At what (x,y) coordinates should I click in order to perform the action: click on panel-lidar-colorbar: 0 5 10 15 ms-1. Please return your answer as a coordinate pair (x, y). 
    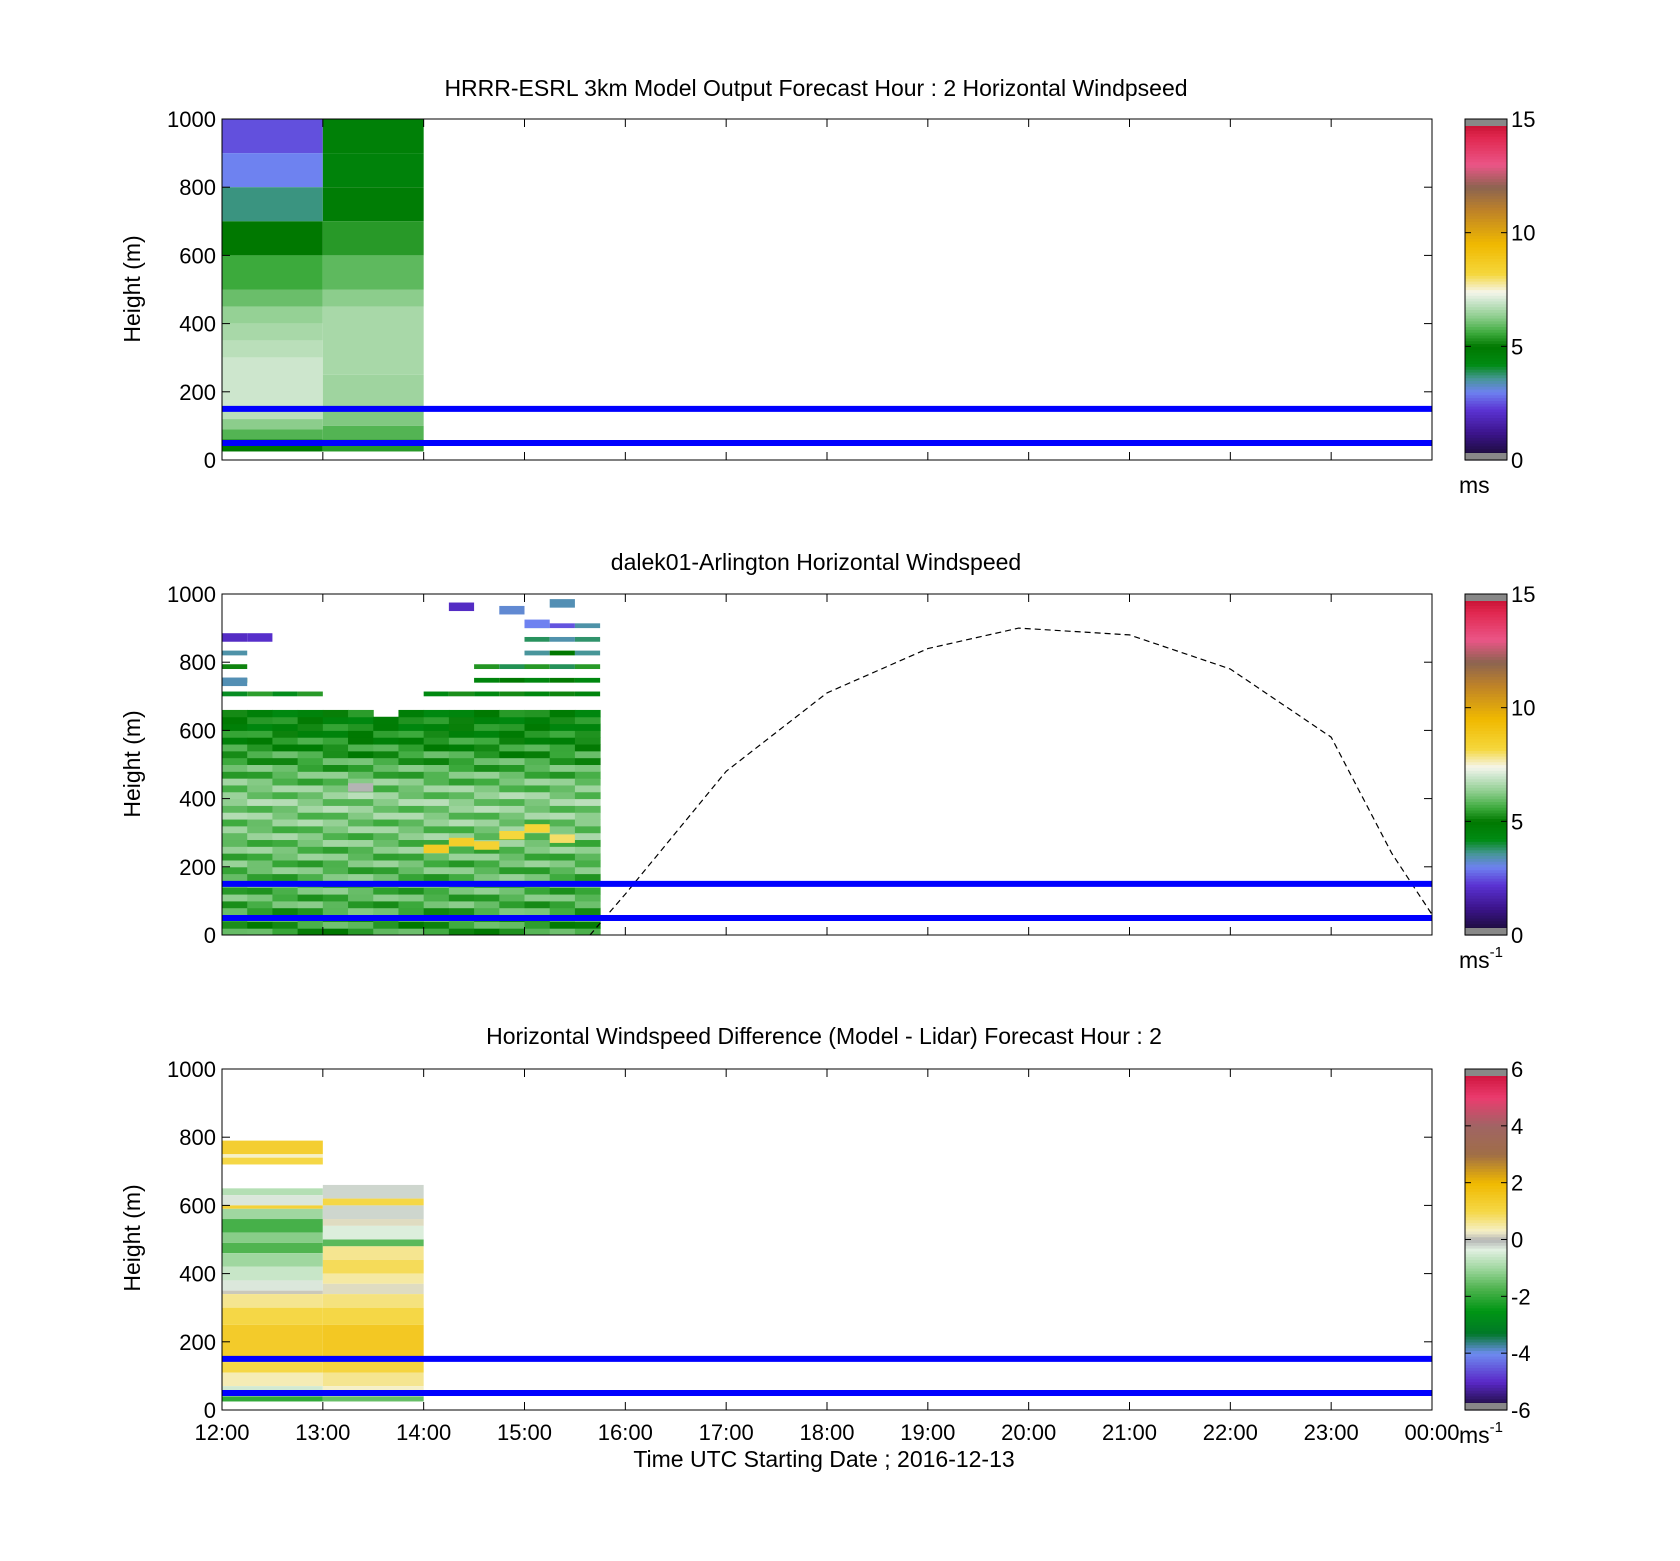
    Looking at the image, I should click on (1497, 777).